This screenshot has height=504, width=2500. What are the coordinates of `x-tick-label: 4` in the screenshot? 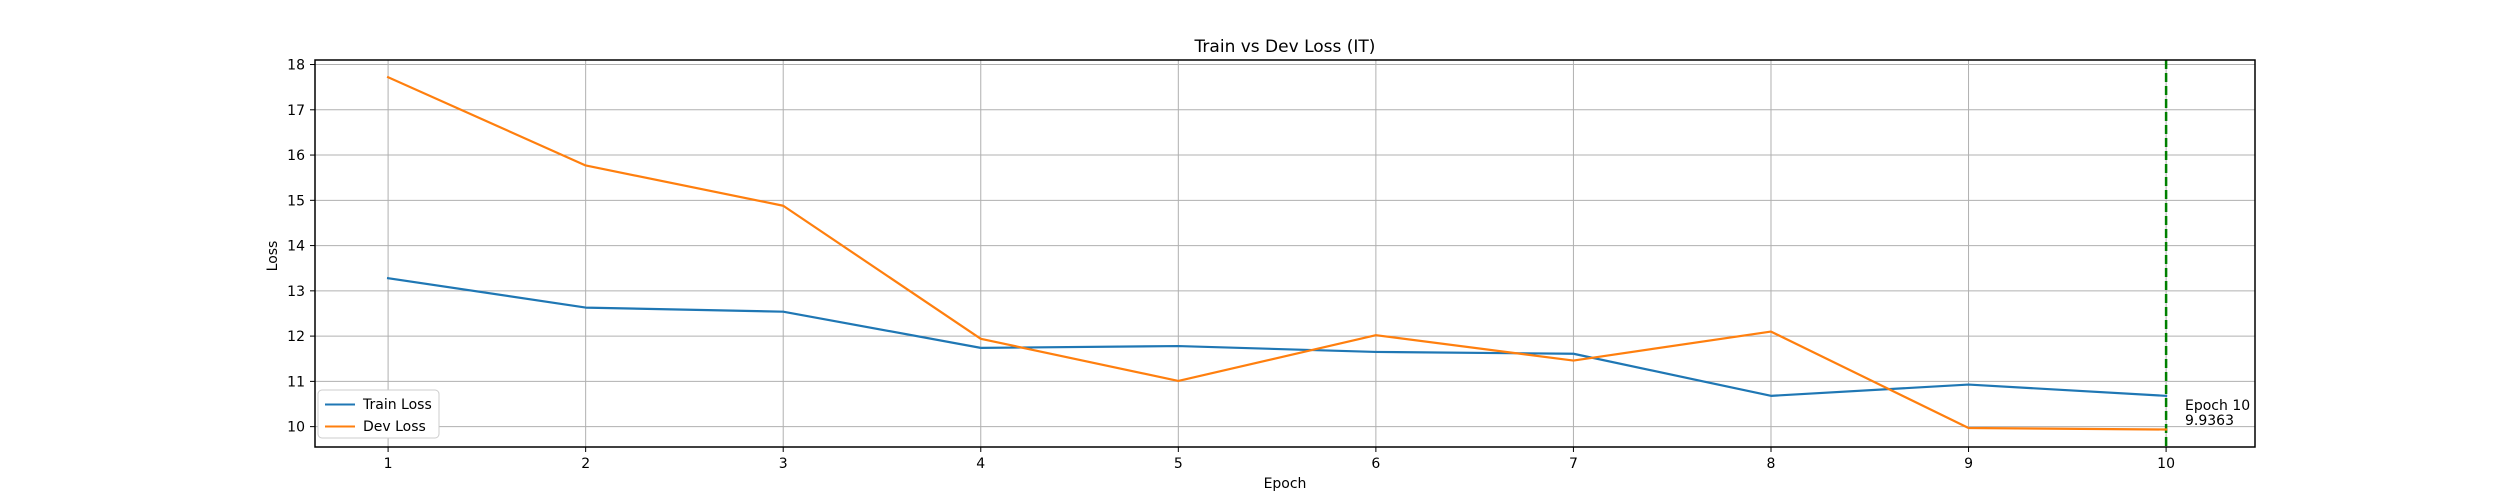 It's located at (980, 464).